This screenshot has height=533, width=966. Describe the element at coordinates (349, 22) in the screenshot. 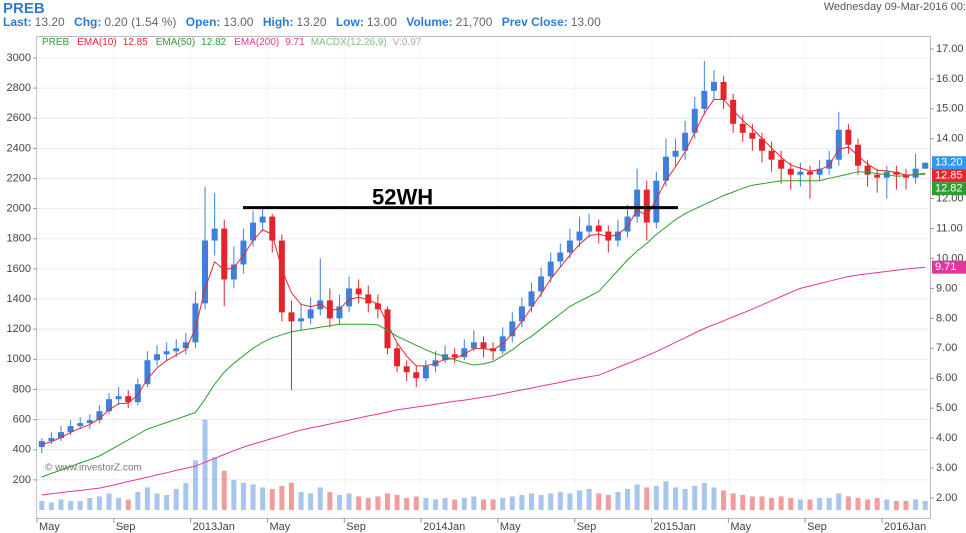

I see `quote-label: Low:` at that location.